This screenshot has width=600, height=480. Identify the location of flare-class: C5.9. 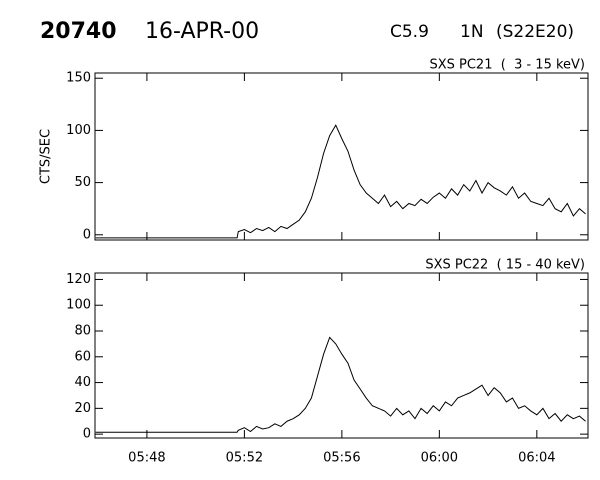
(409, 32).